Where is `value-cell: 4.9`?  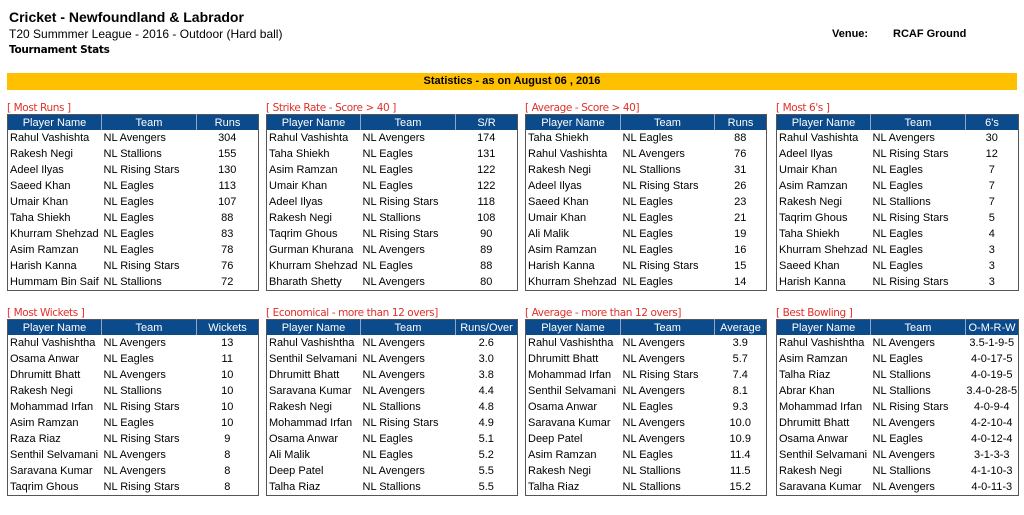
value-cell: 4.9 is located at coordinates (486, 423).